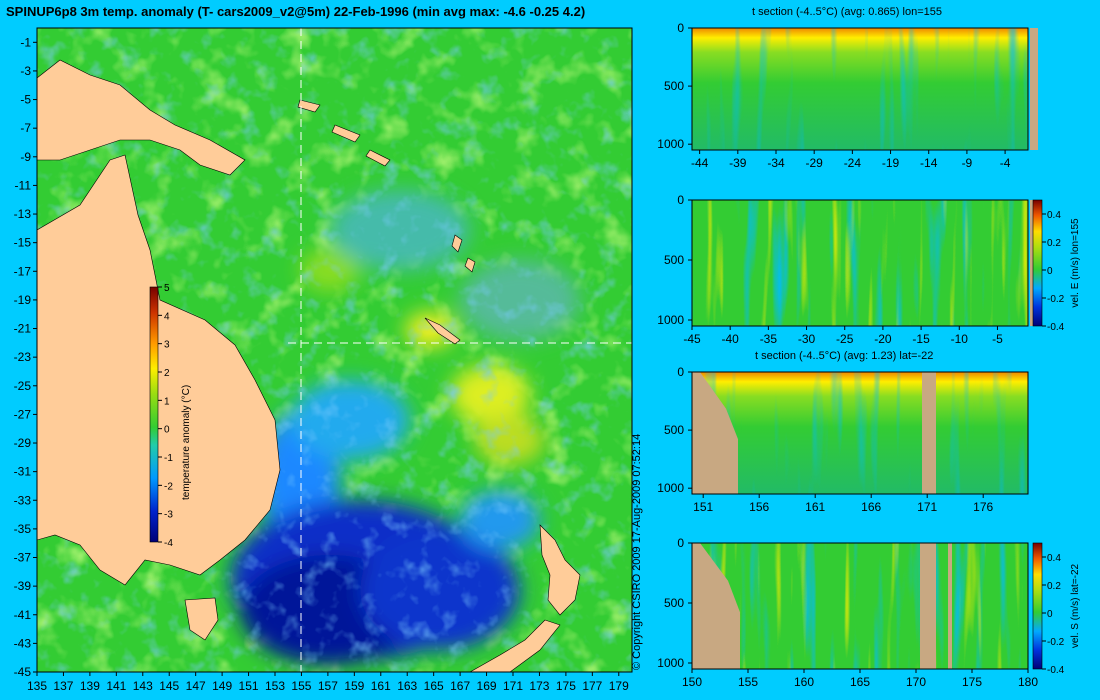  Describe the element at coordinates (25, 157) in the screenshot. I see `map-y-tick-label: -9` at that location.